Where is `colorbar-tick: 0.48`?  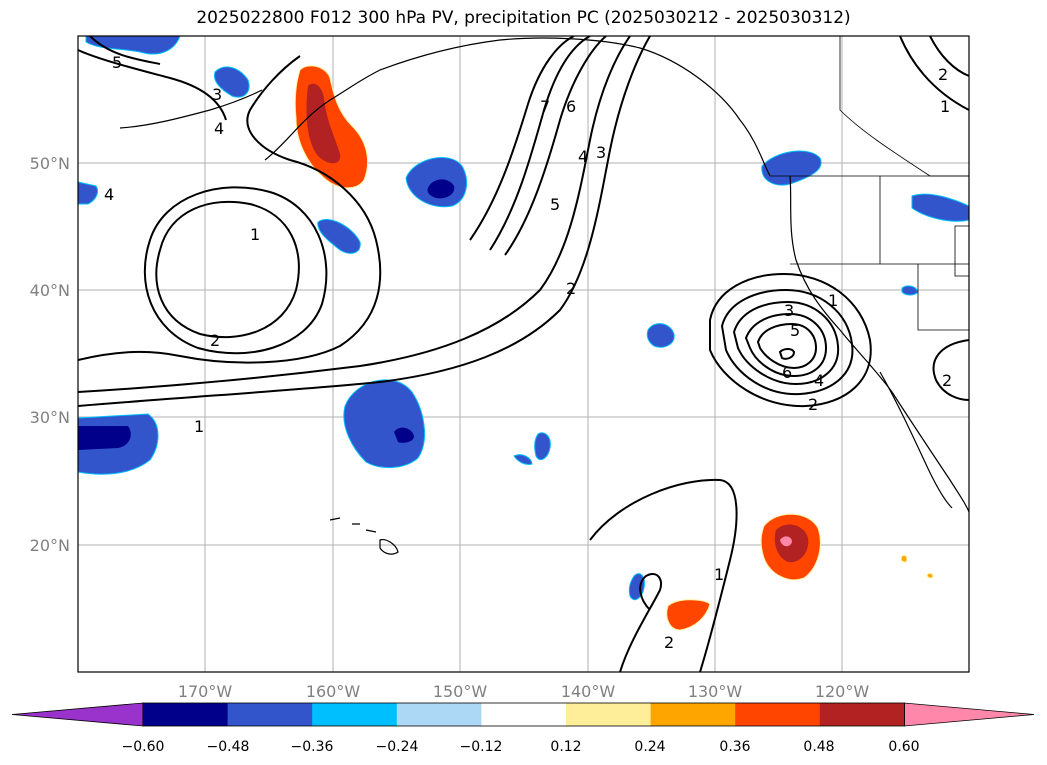 colorbar-tick: 0.48 is located at coordinates (818, 747).